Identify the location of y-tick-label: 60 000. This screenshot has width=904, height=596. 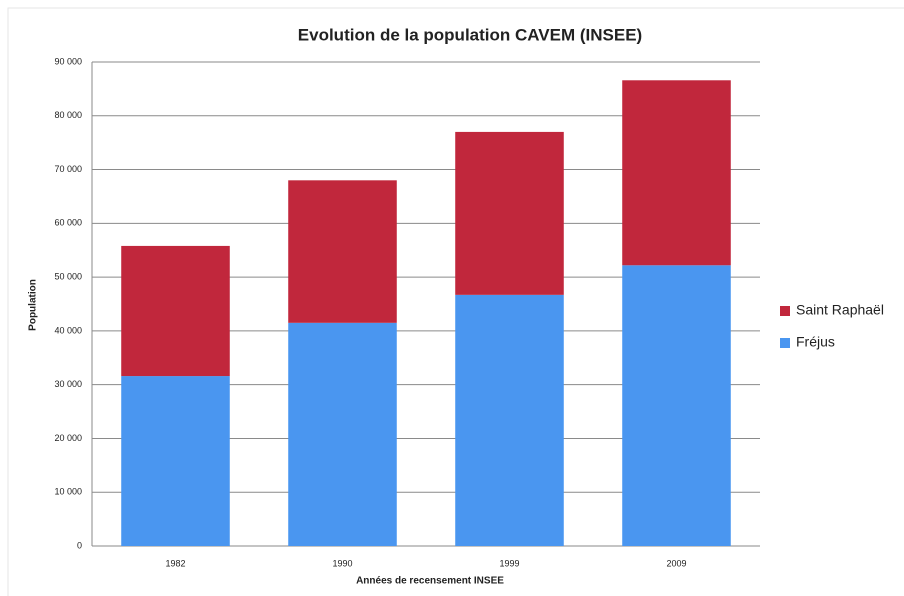
(68, 223).